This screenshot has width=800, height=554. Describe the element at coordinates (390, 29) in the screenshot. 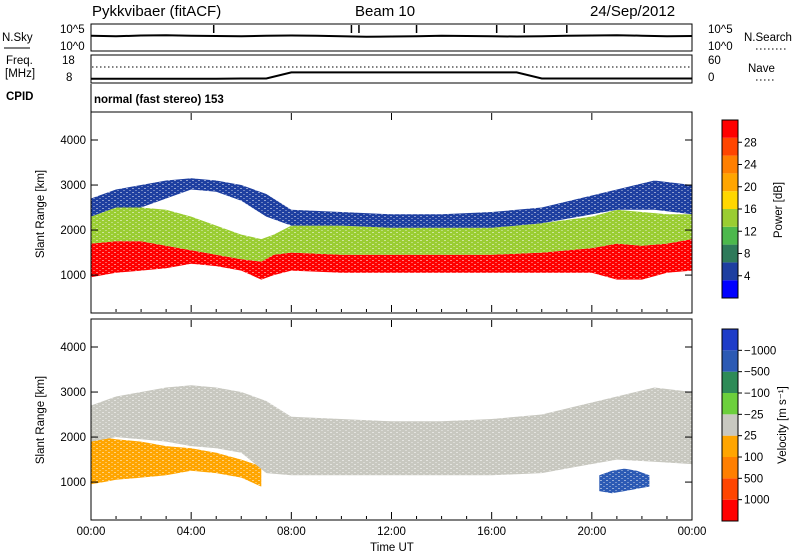

I see `noise-spikes` at that location.